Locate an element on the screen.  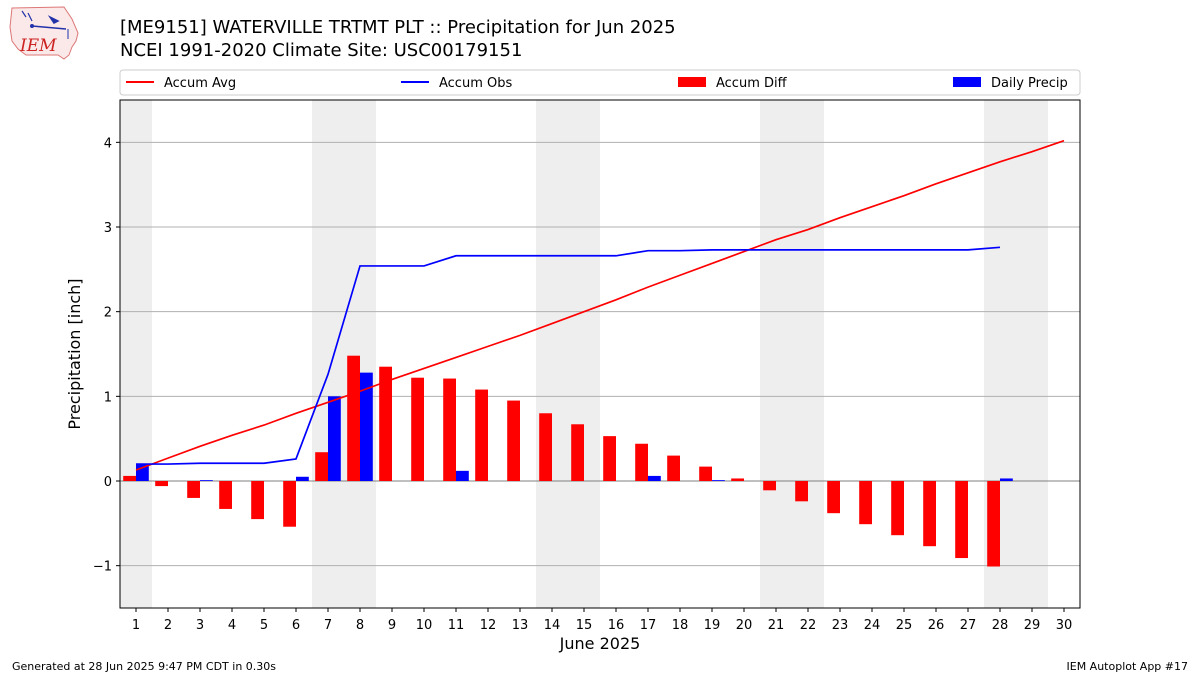
x-tick-label: 10 is located at coordinates (424, 625).